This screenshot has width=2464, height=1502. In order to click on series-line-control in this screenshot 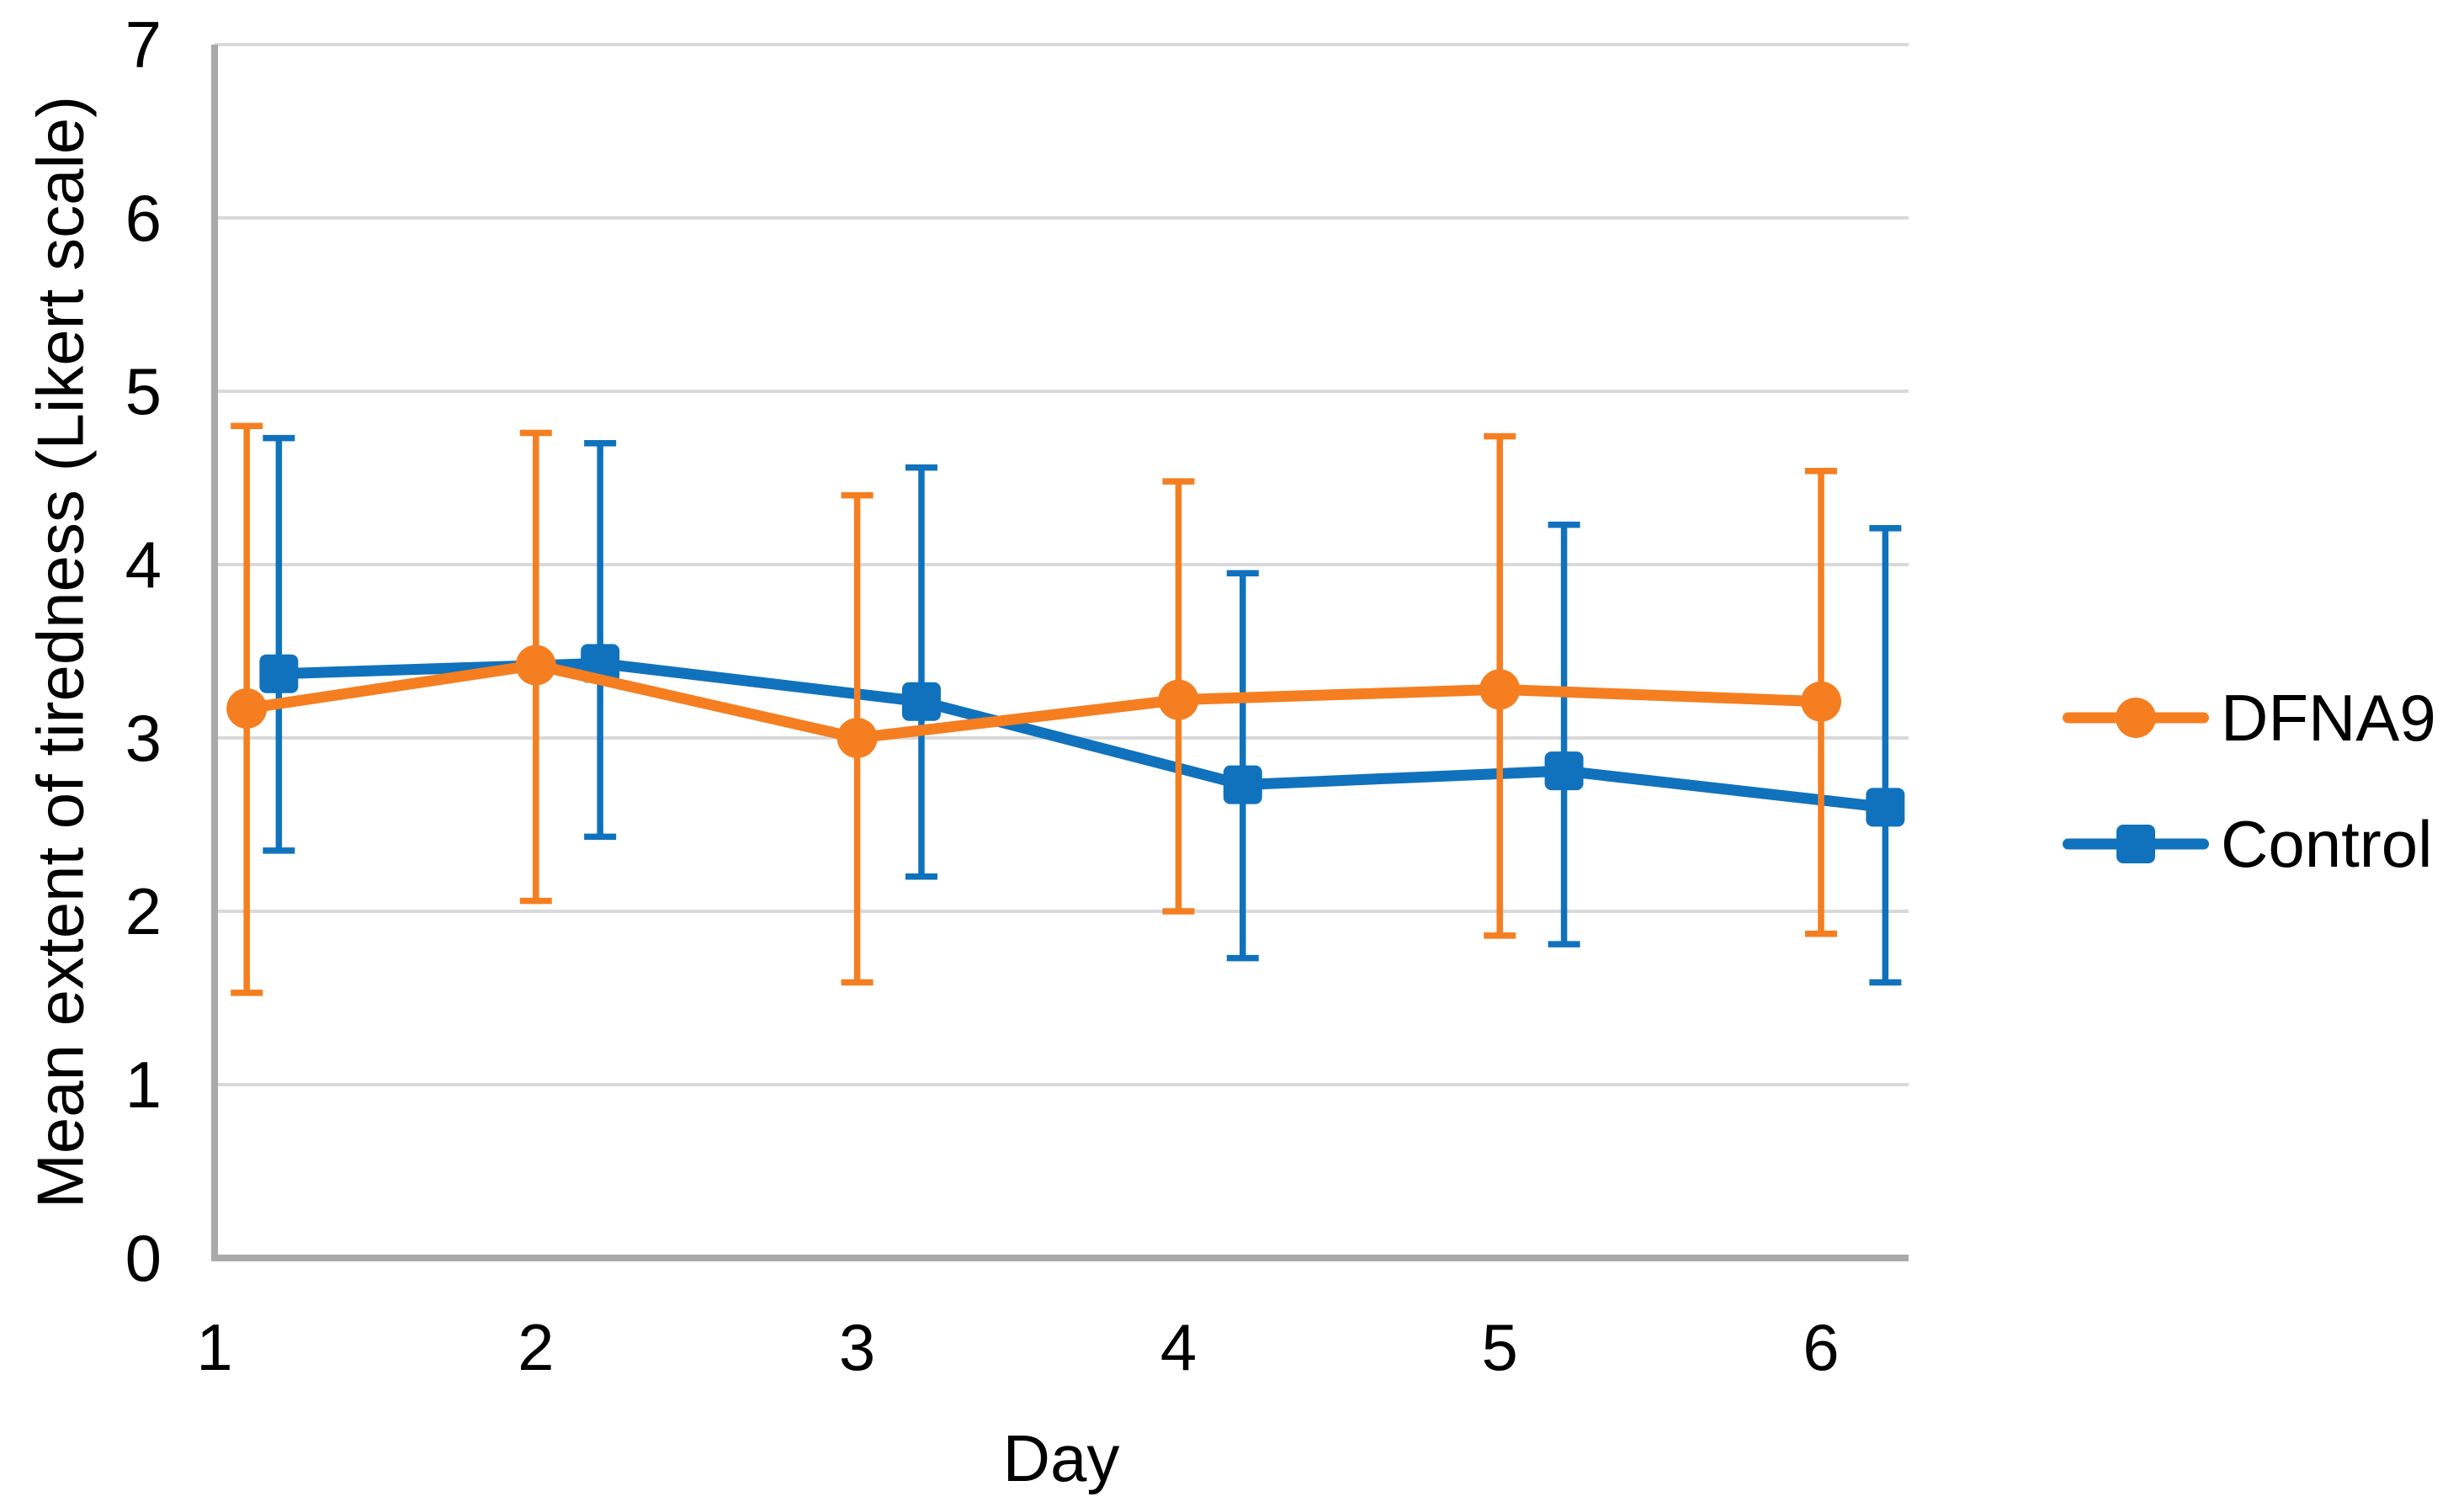, I will do `click(1082, 735)`.